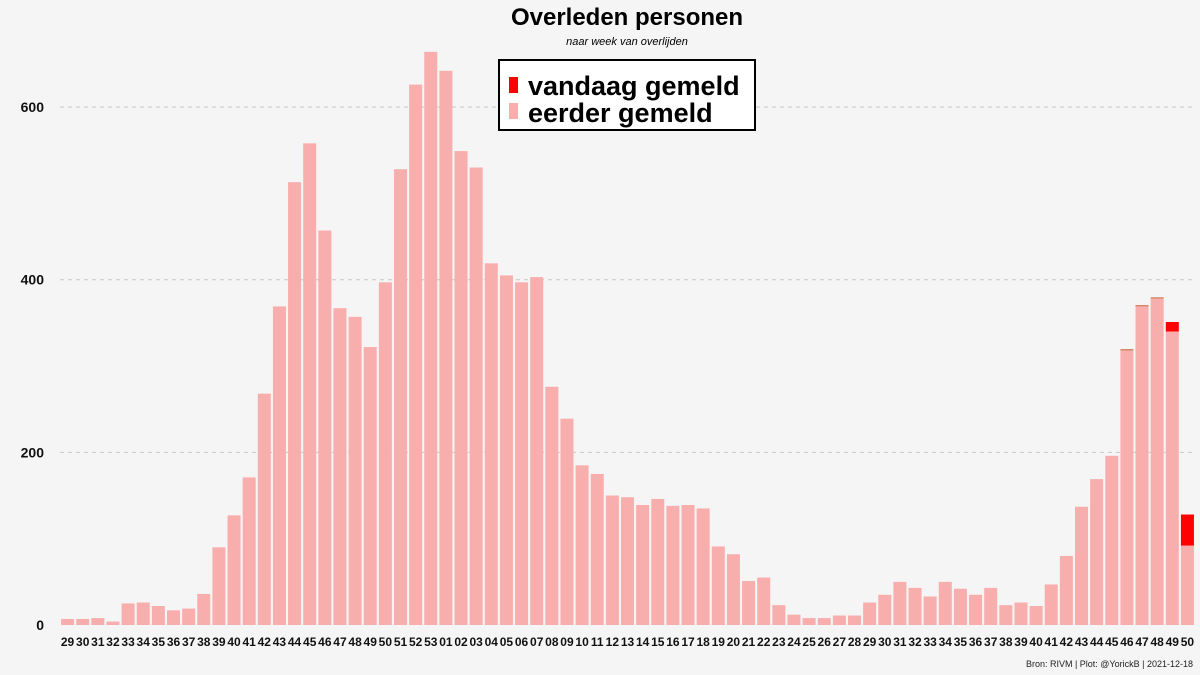 This screenshot has height=675, width=1200. I want to click on x-tick-label: 17, so click(688, 642).